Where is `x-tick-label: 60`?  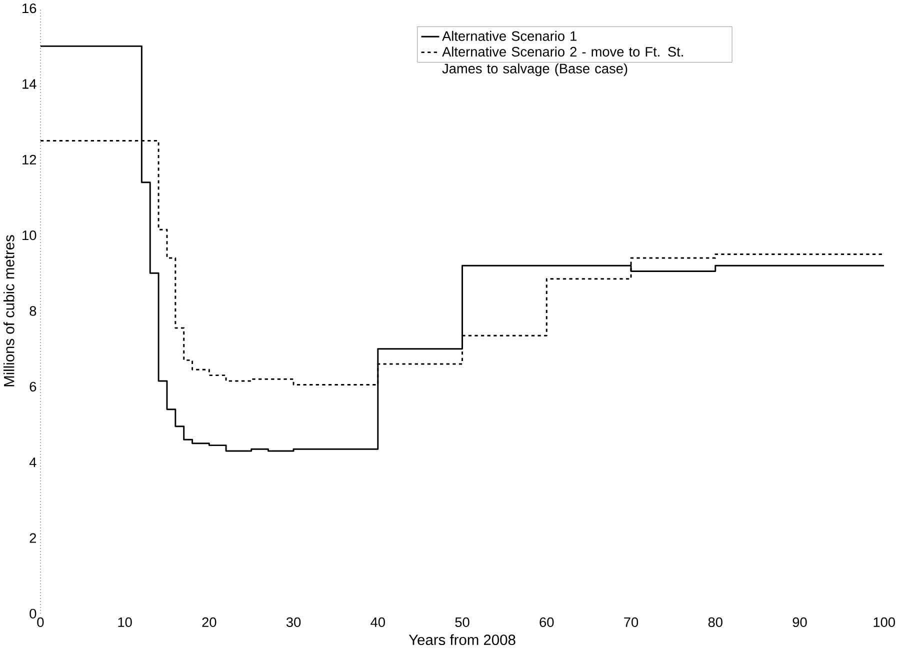 x-tick-label: 60 is located at coordinates (547, 623).